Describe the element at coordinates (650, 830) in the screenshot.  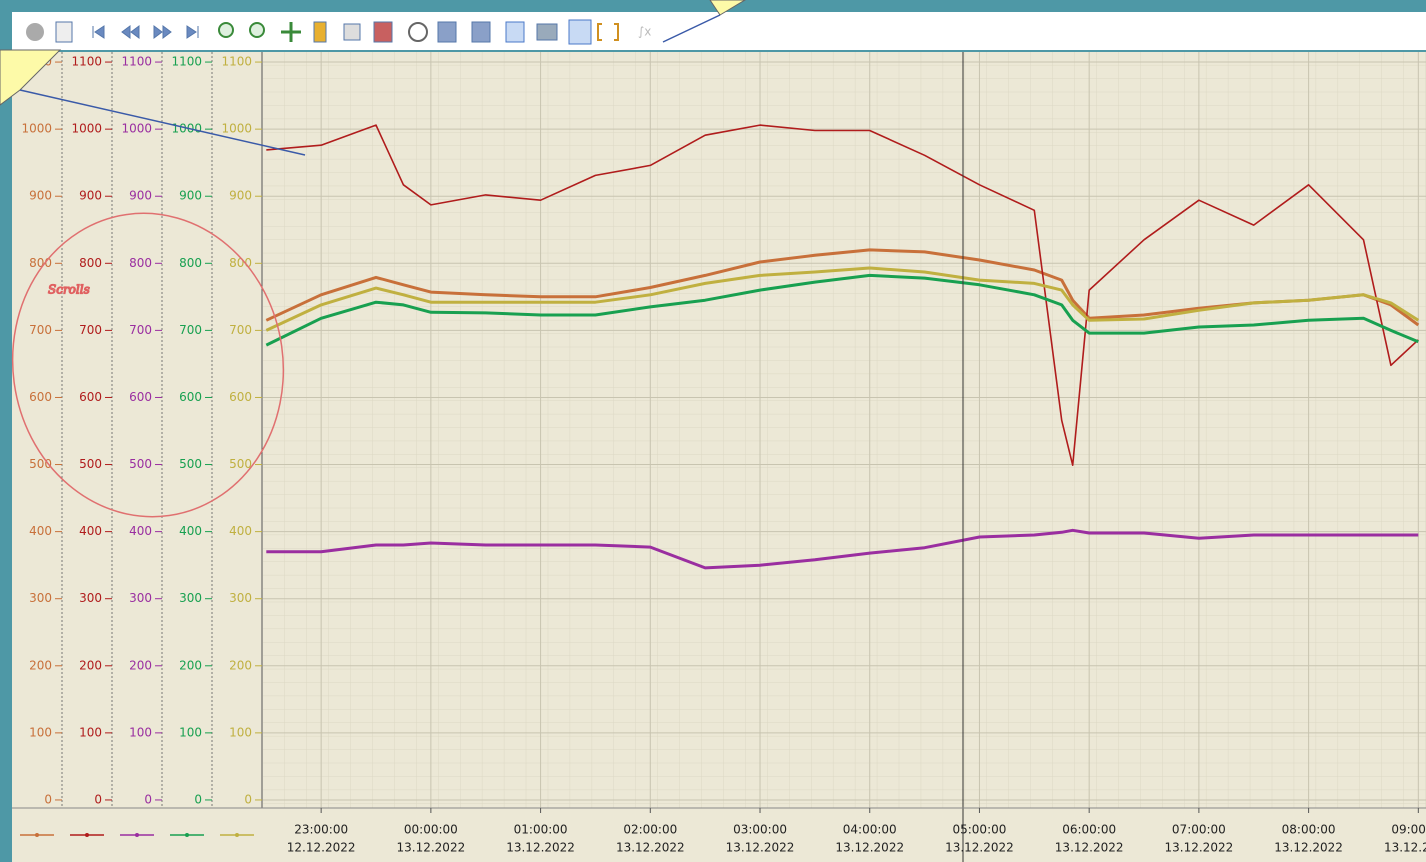
I see `x-tick-label: 02:00:00` at that location.